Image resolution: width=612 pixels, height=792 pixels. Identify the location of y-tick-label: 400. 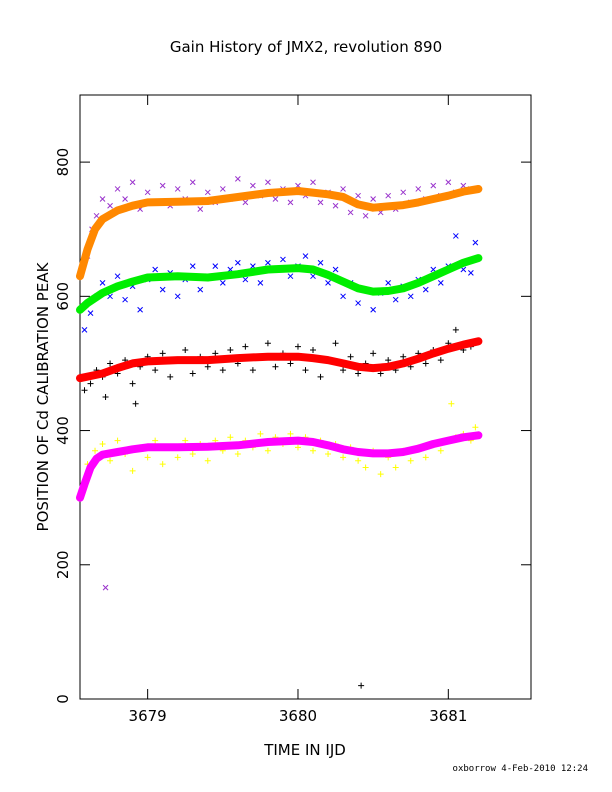
(63, 430).